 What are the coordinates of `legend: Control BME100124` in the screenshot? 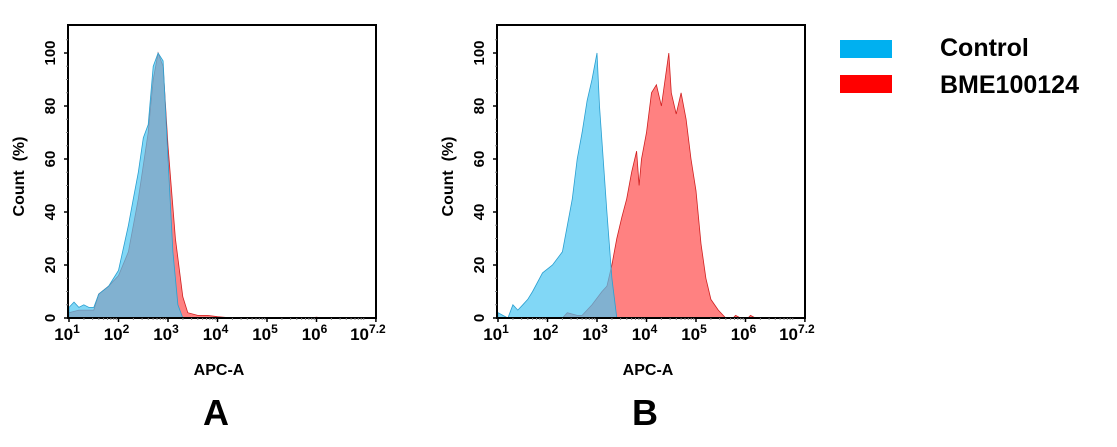 It's located at (959, 66).